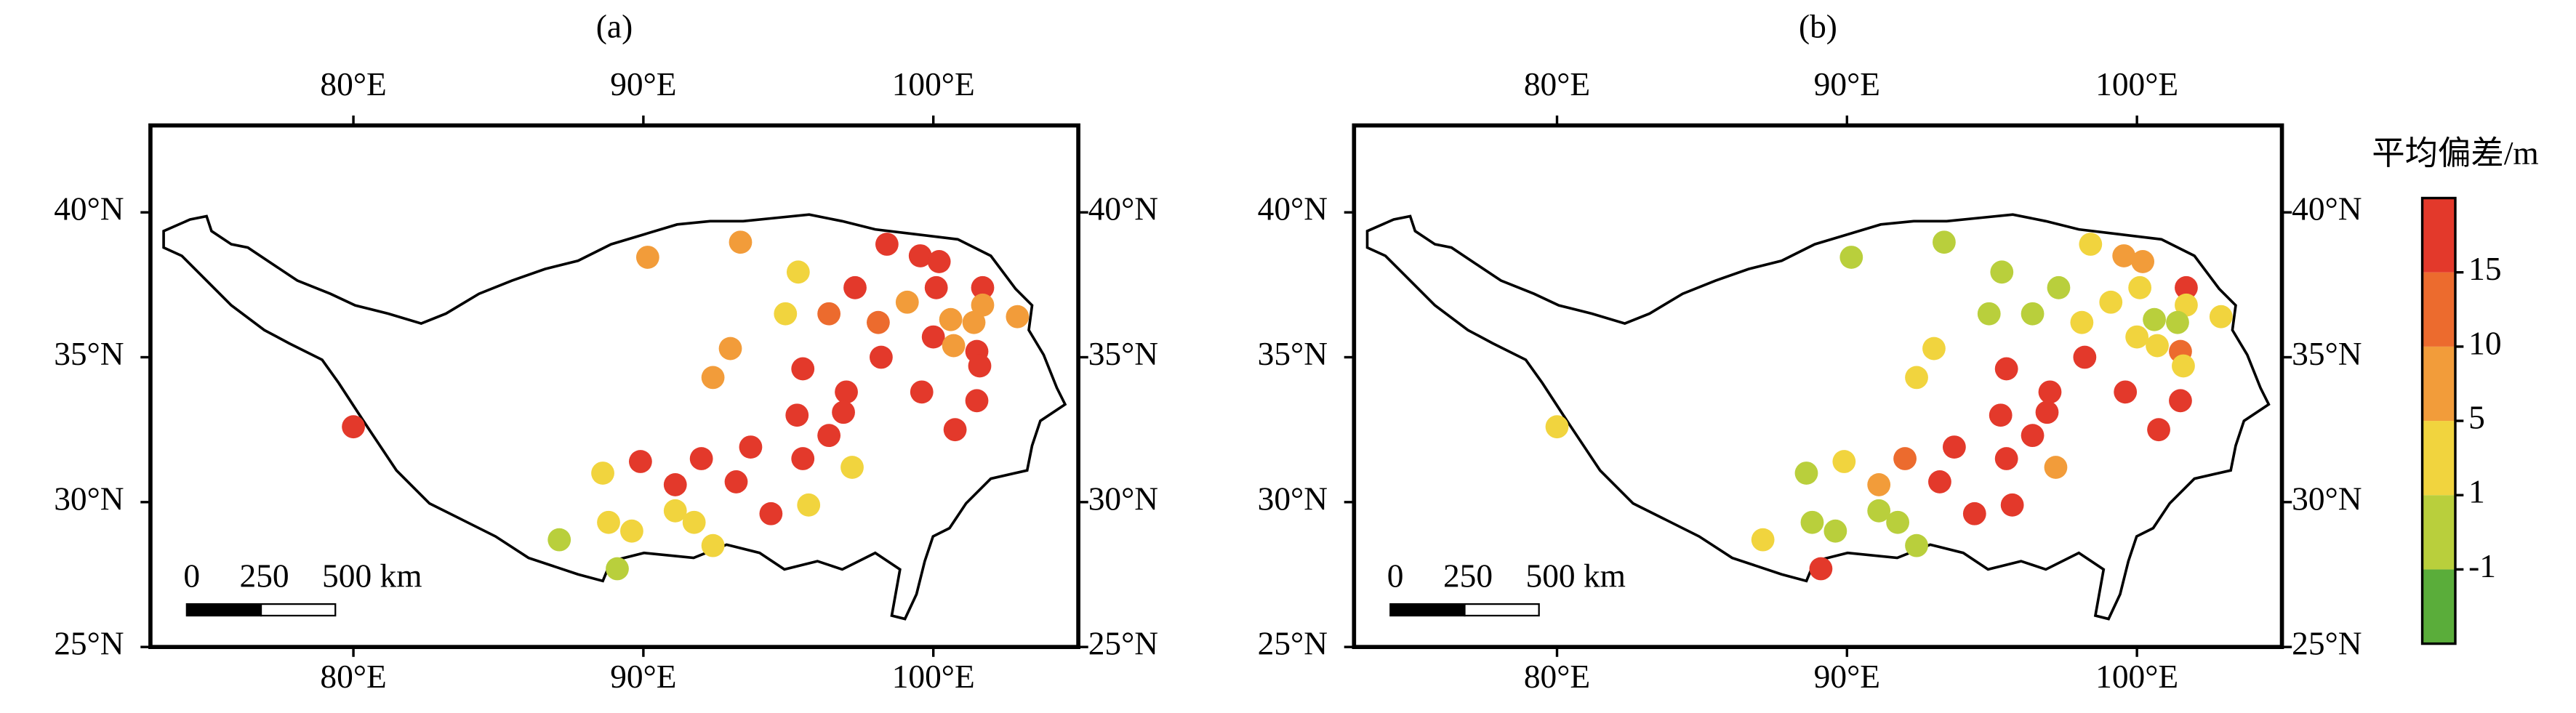 Image resolution: width=2576 pixels, height=713 pixels. I want to click on colorbar-title: 平均偏差/m, so click(2456, 153).